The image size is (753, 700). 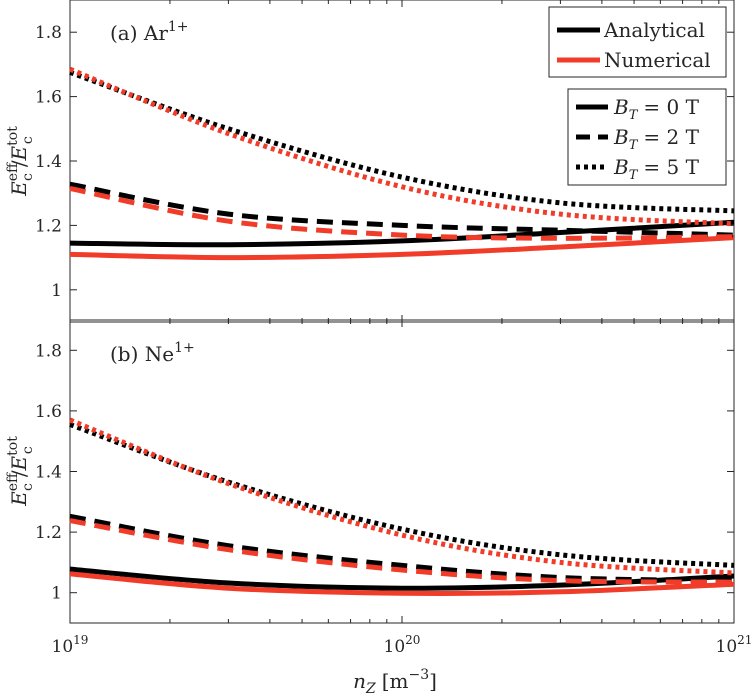 What do you see at coordinates (149, 32) in the screenshot?
I see `panel-a-title: (a) Ar1+` at bounding box center [149, 32].